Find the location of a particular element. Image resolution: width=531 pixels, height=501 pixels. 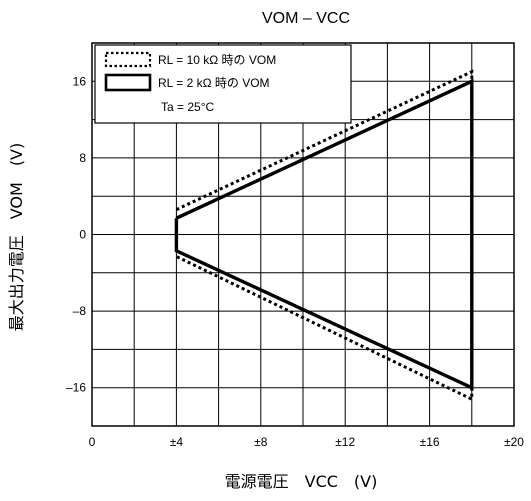

x-tick-label: ±16 is located at coordinates (430, 442).